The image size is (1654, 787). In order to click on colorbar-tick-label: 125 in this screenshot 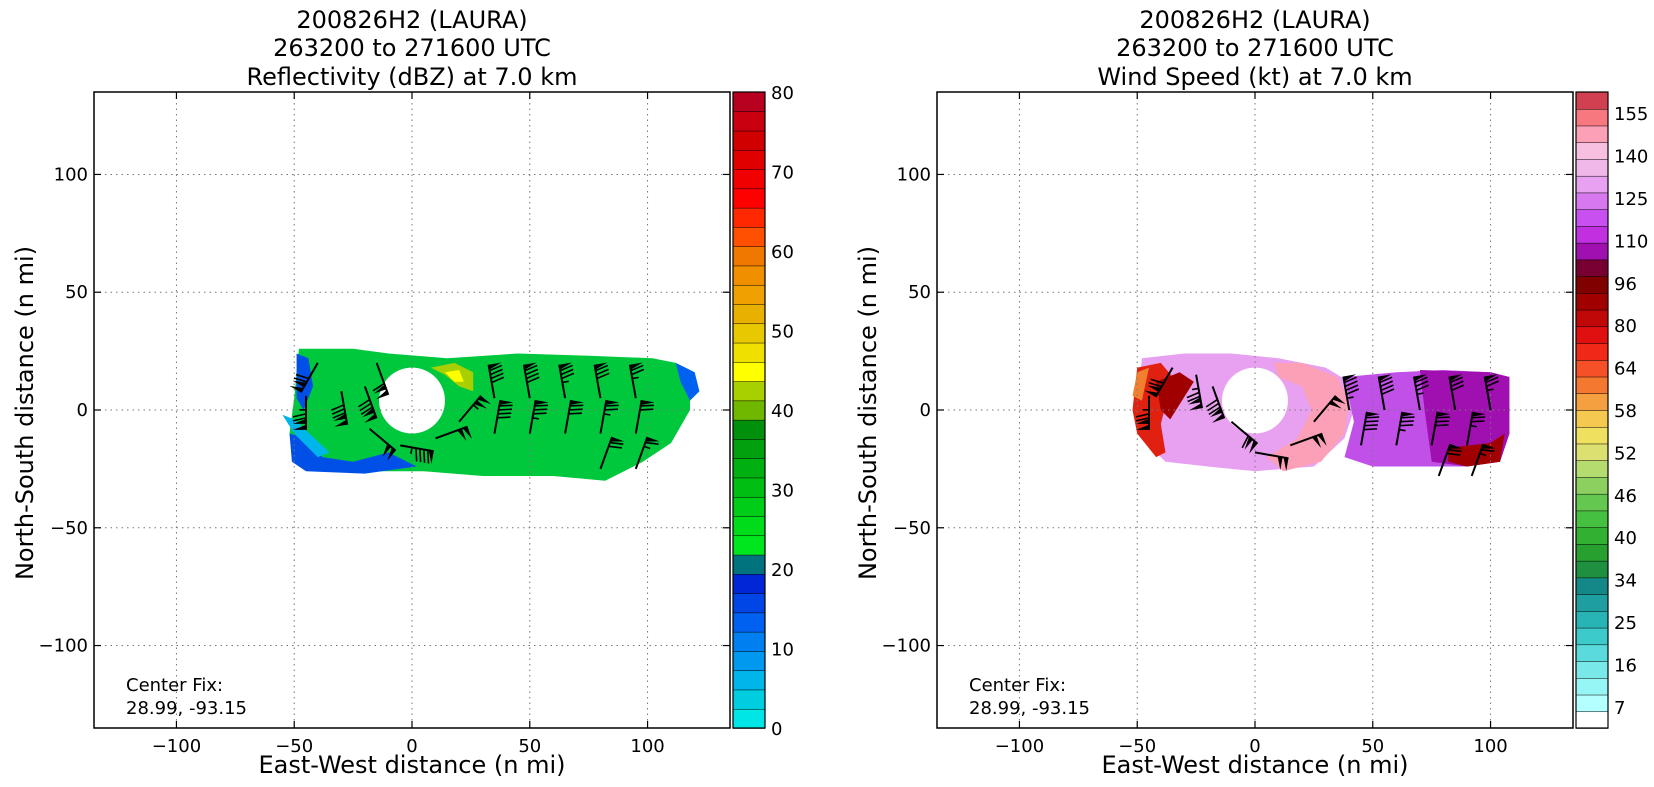, I will do `click(1631, 199)`.